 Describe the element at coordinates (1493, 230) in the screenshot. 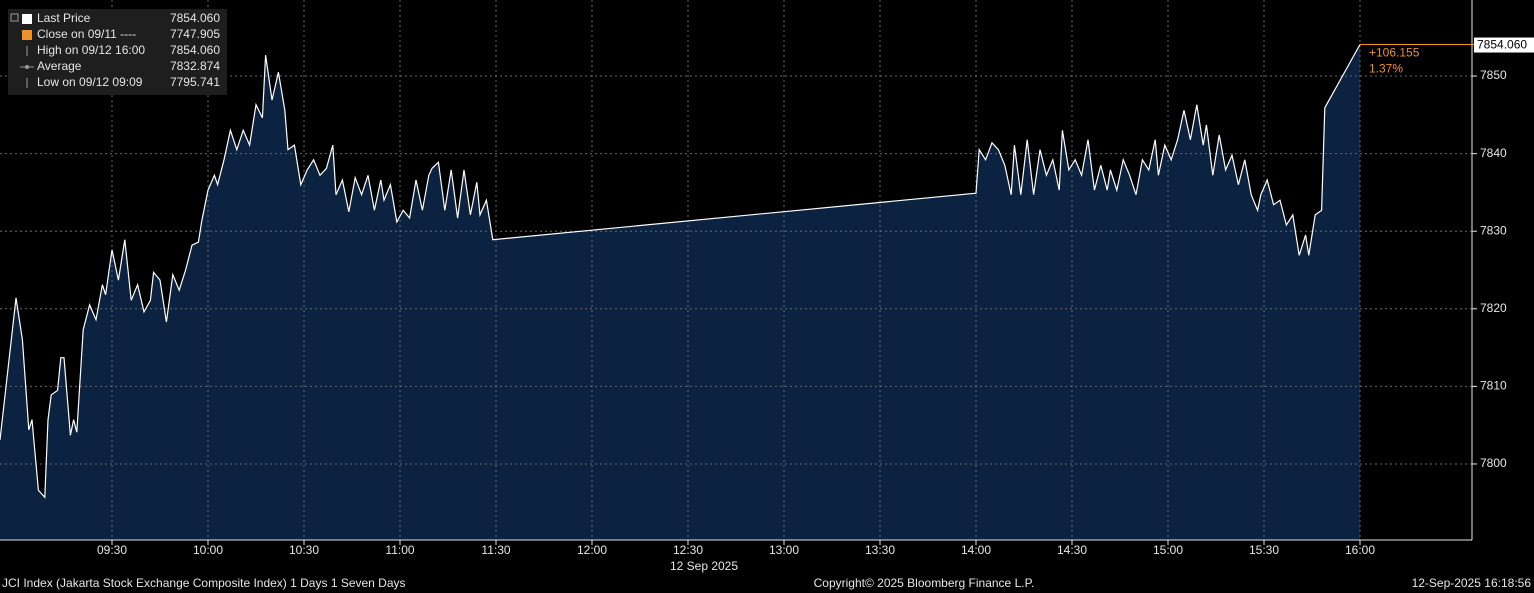

I see `y-tick-label: 7830` at that location.